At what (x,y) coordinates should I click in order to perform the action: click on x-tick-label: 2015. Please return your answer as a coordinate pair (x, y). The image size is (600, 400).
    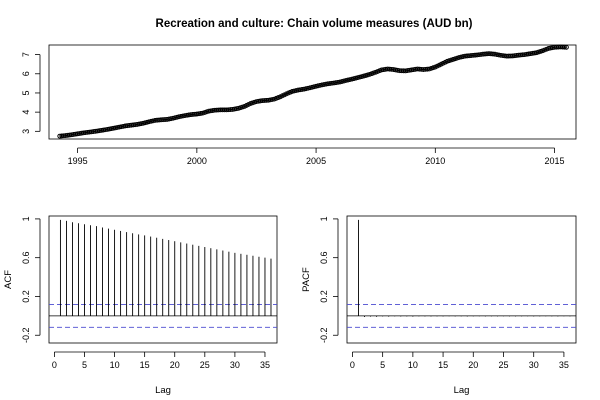
    Looking at the image, I should click on (555, 161).